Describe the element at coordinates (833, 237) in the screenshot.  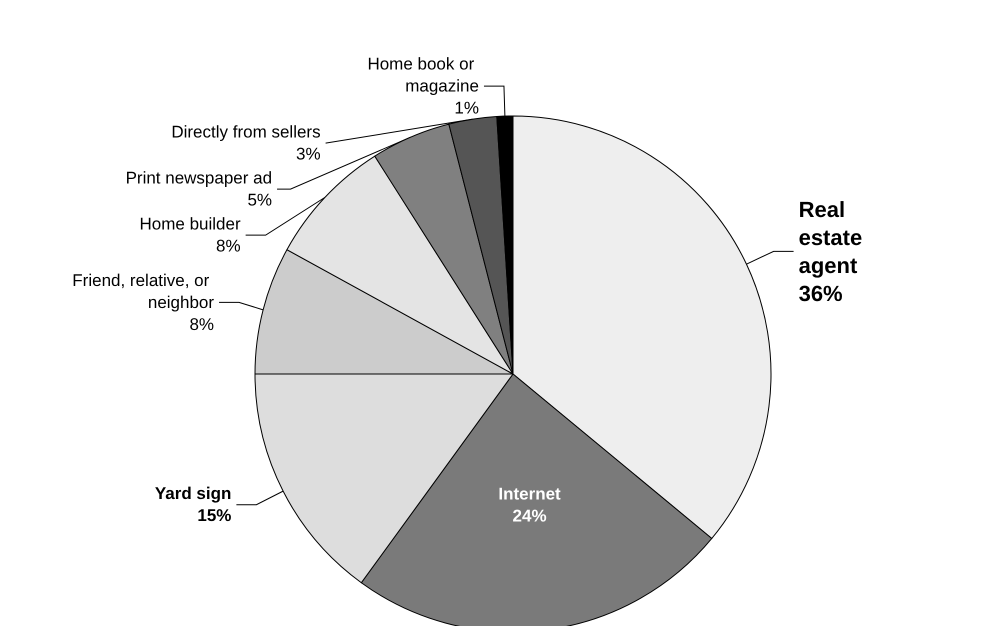
I see `slice-label: Real estate agent` at that location.